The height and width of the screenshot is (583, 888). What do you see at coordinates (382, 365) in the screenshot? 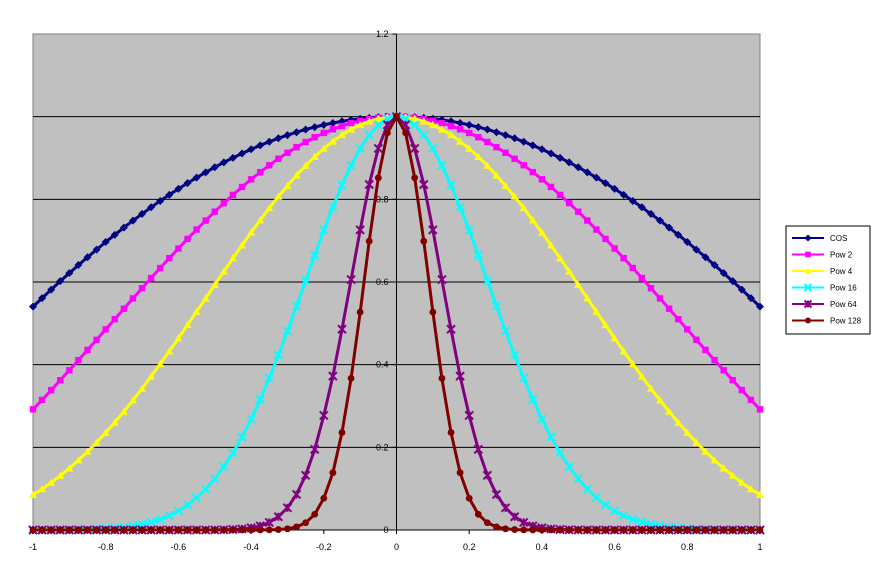
I see `y-tick-label-2: 0.4` at bounding box center [382, 365].